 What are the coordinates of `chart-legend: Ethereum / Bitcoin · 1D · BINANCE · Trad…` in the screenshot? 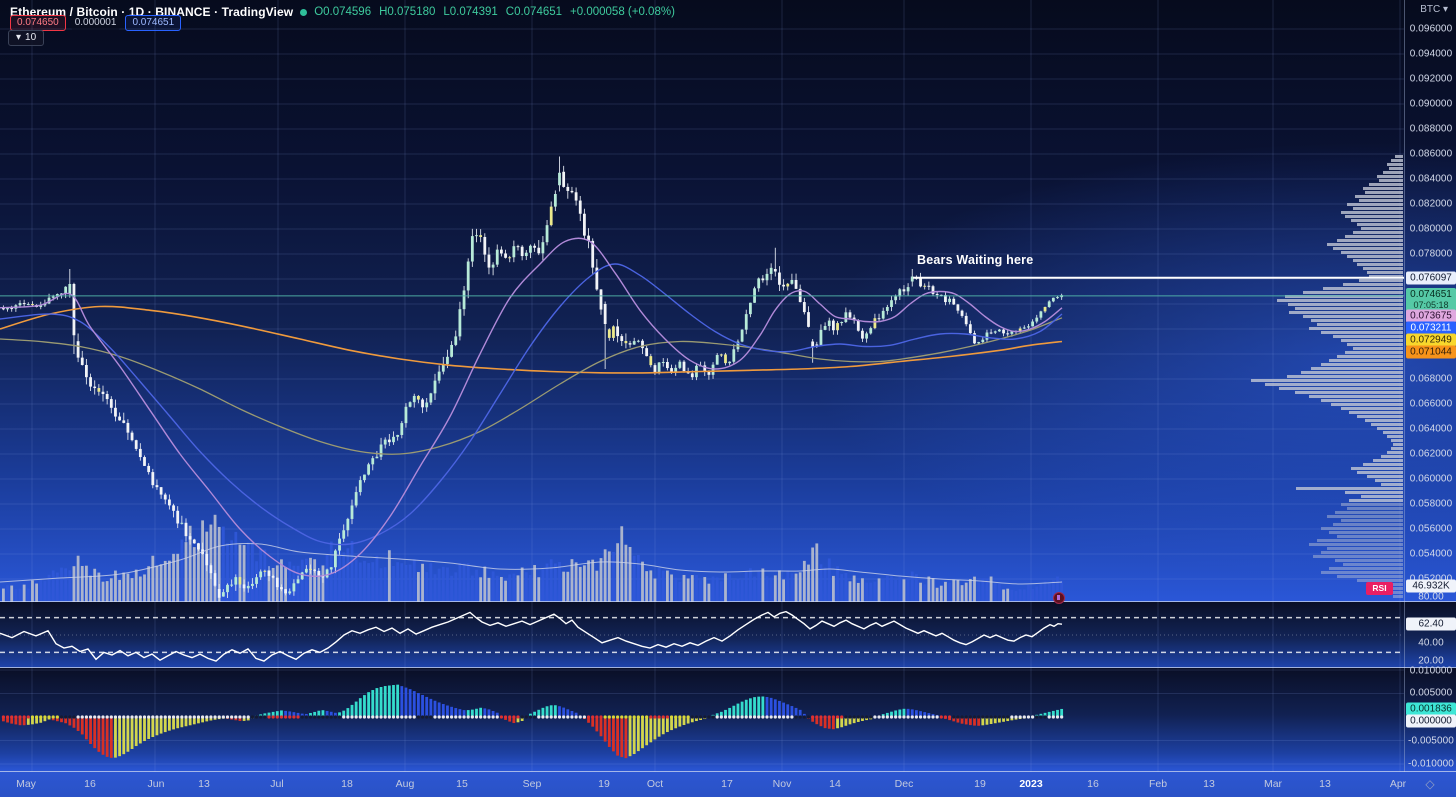 It's located at (342, 12).